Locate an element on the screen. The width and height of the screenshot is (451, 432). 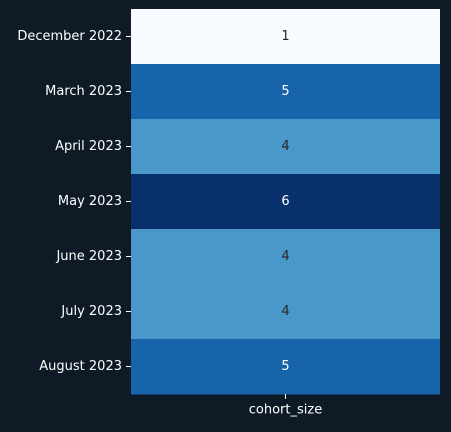
y-tick-label: April 2023 is located at coordinates (88, 146).